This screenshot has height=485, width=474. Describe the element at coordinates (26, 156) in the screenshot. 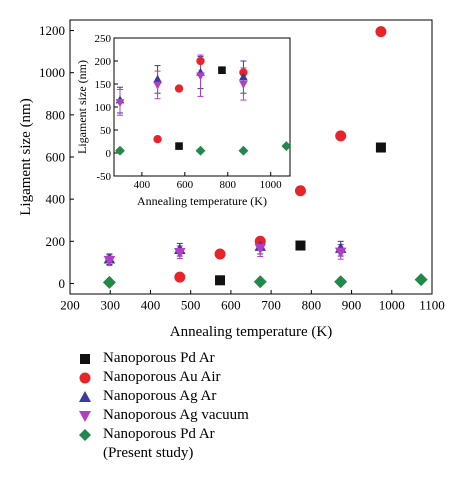

I see `main-y-axis-label: Ligament size (nm)` at that location.